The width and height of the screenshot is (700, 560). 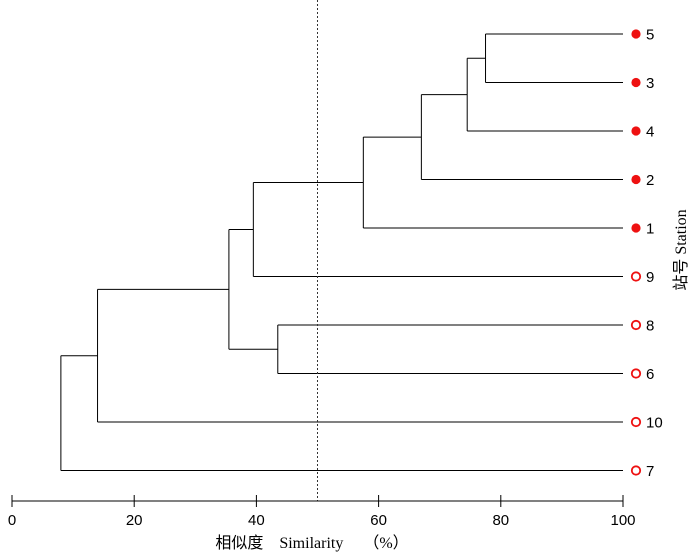 What do you see at coordinates (650, 374) in the screenshot?
I see `station-label-6: 6` at bounding box center [650, 374].